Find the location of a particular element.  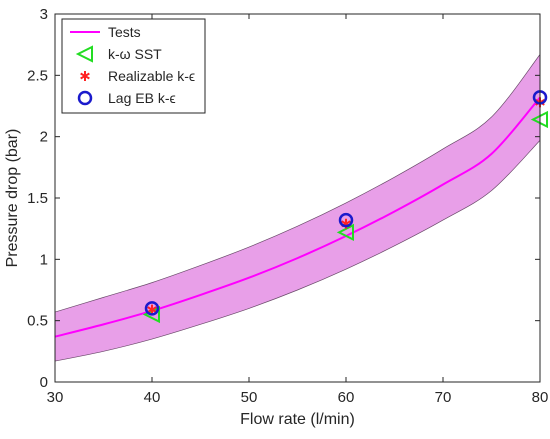

legend-label: Lag EB k-ϵ is located at coordinates (142, 98).